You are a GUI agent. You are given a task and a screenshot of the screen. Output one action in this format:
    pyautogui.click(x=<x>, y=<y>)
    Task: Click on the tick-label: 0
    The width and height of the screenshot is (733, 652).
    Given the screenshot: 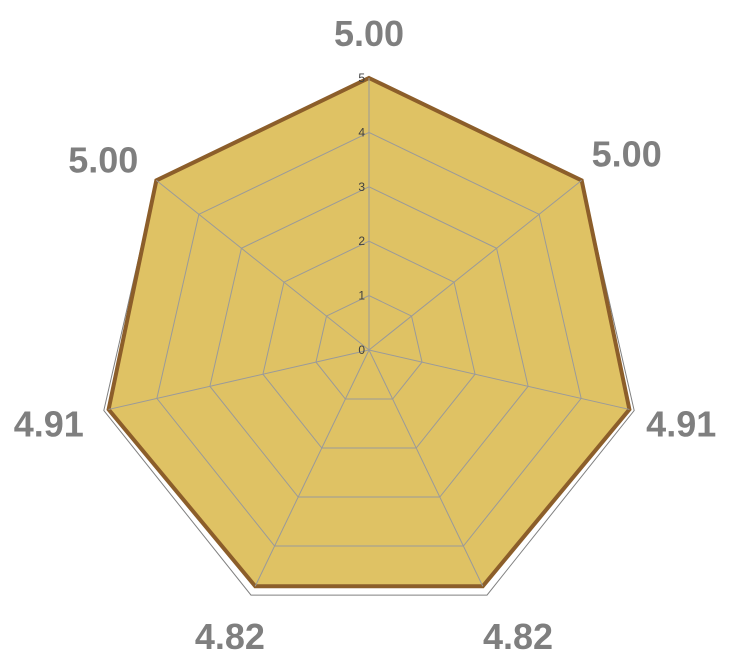 What is the action you would take?
    pyautogui.click(x=361, y=350)
    